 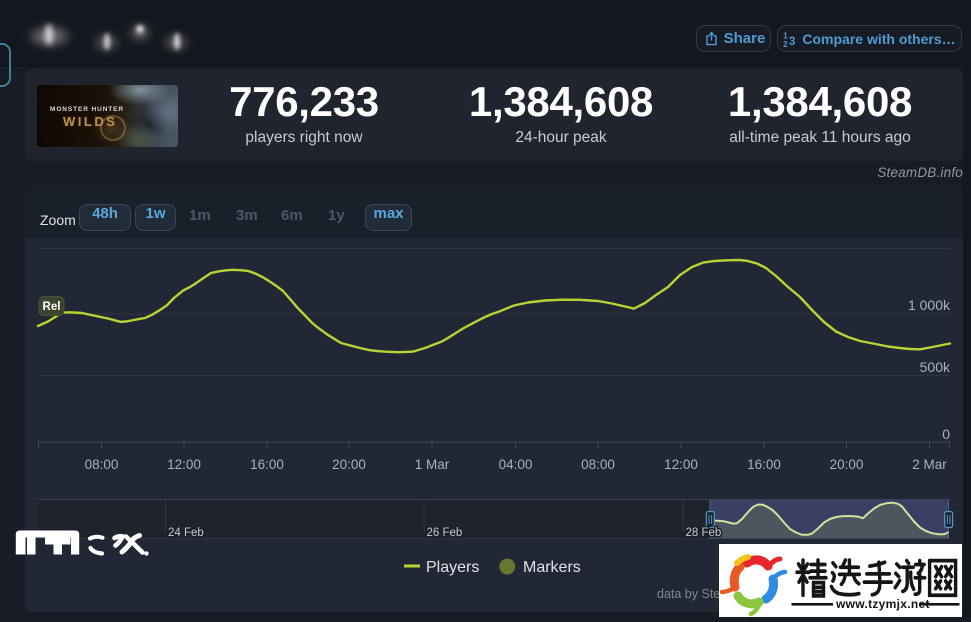 What do you see at coordinates (935, 367) in the screenshot?
I see `svg-text: 500k` at bounding box center [935, 367].